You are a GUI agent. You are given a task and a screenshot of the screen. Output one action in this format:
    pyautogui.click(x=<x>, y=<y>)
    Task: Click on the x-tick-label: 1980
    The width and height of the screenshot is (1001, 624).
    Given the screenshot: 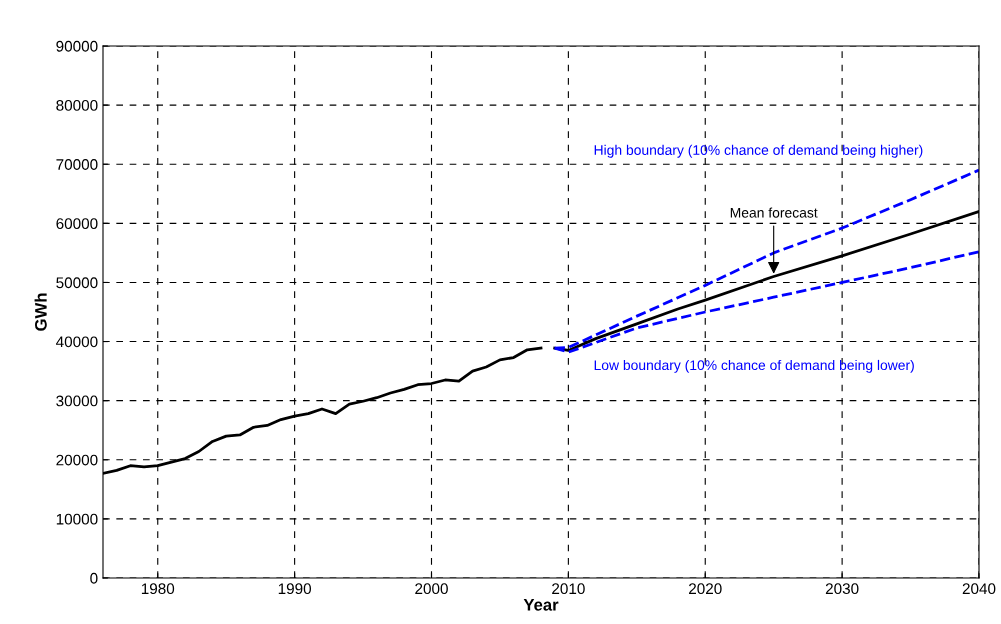 What is the action you would take?
    pyautogui.click(x=158, y=589)
    